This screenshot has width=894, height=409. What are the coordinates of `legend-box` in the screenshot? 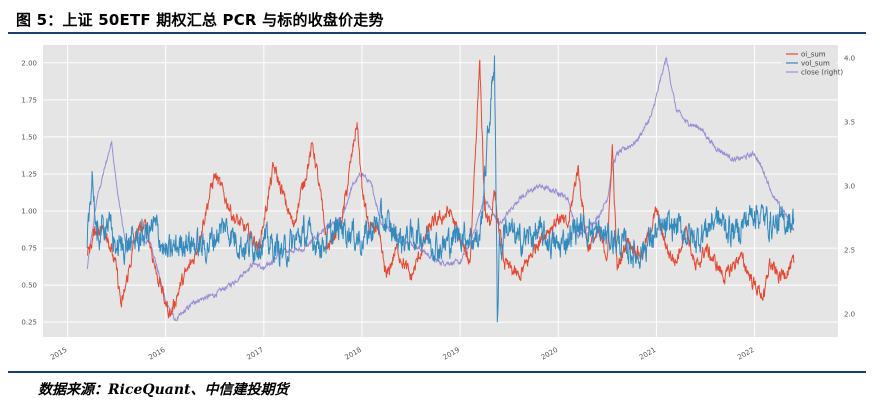 It's located at (809, 64).